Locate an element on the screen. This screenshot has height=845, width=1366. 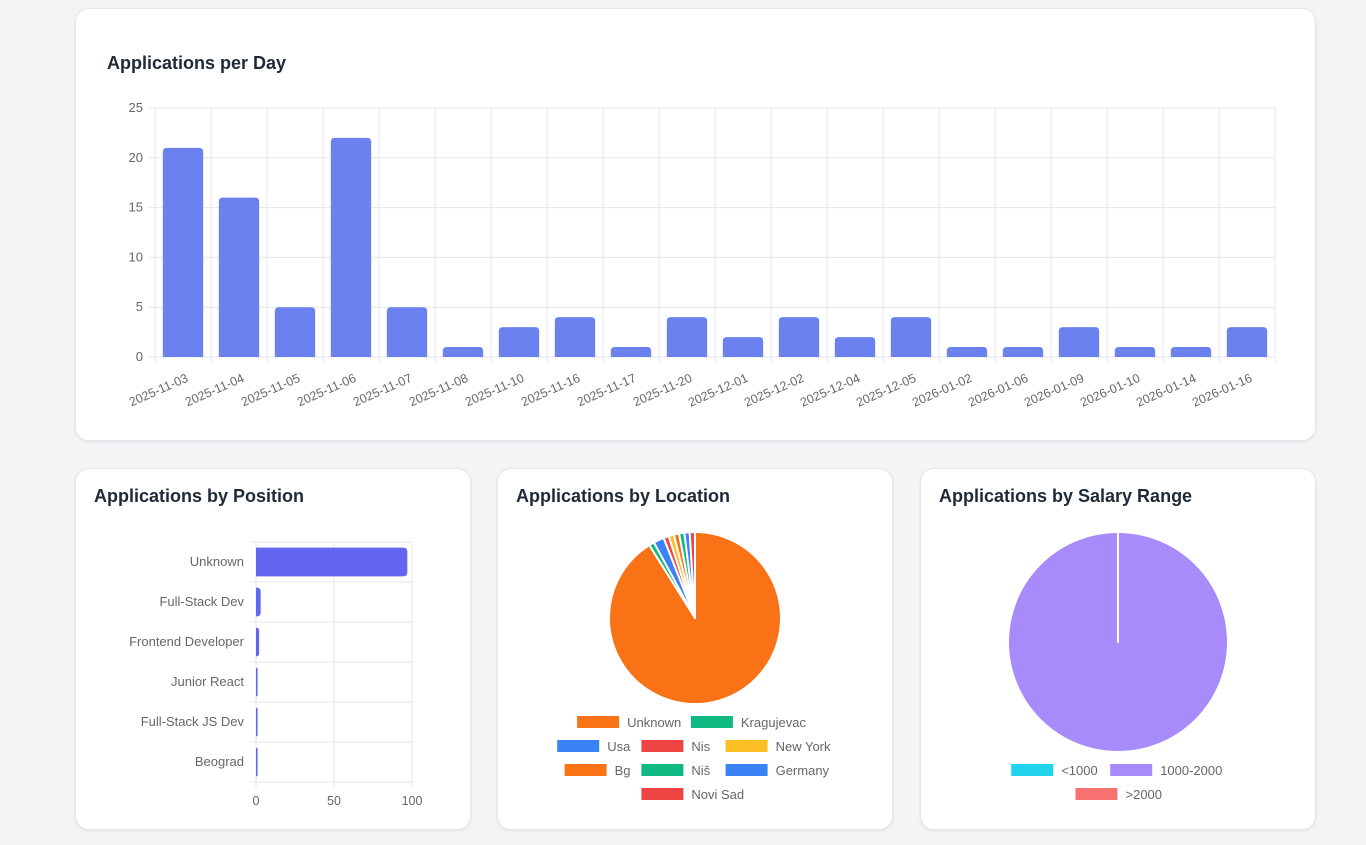
bar-beograd is located at coordinates (257, 762).